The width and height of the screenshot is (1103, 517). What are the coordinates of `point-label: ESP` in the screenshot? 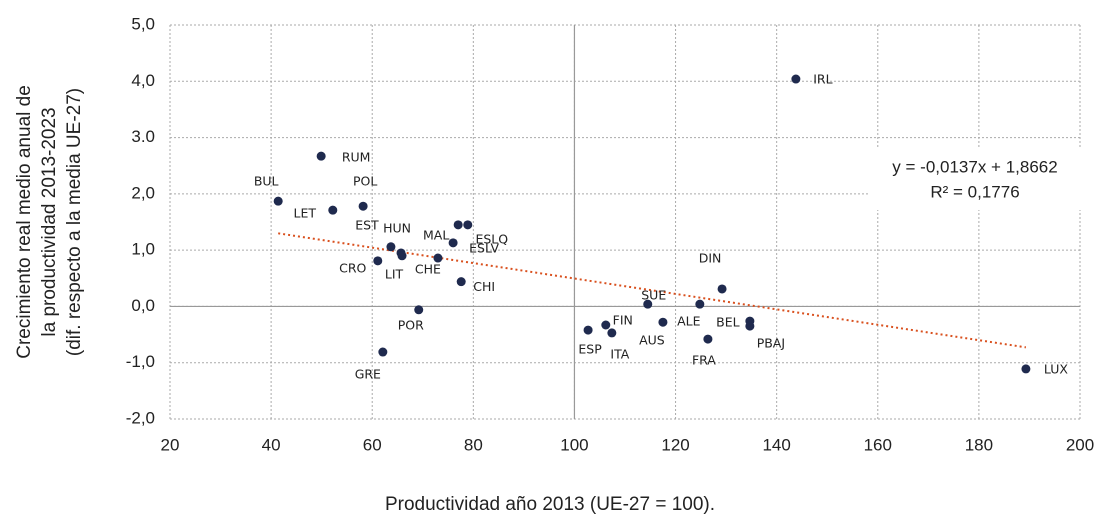 It's located at (590, 349).